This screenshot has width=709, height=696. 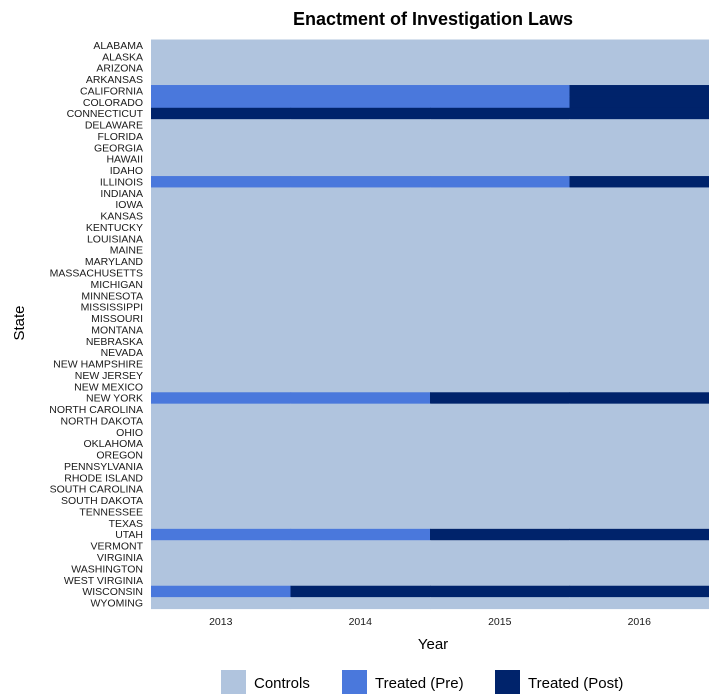 I want to click on y-tick-label: NEW JERSEY, so click(x=109, y=376).